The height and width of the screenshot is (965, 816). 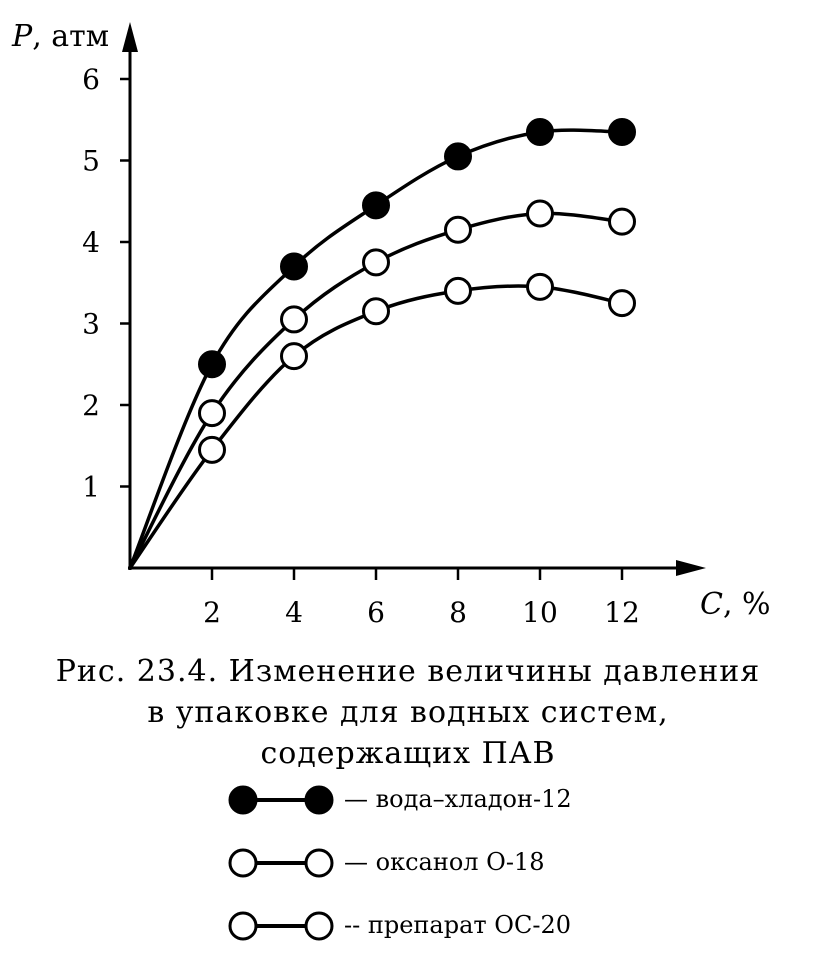 What do you see at coordinates (60, 36) in the screenshot?
I see `y-axis-label: P, атм` at bounding box center [60, 36].